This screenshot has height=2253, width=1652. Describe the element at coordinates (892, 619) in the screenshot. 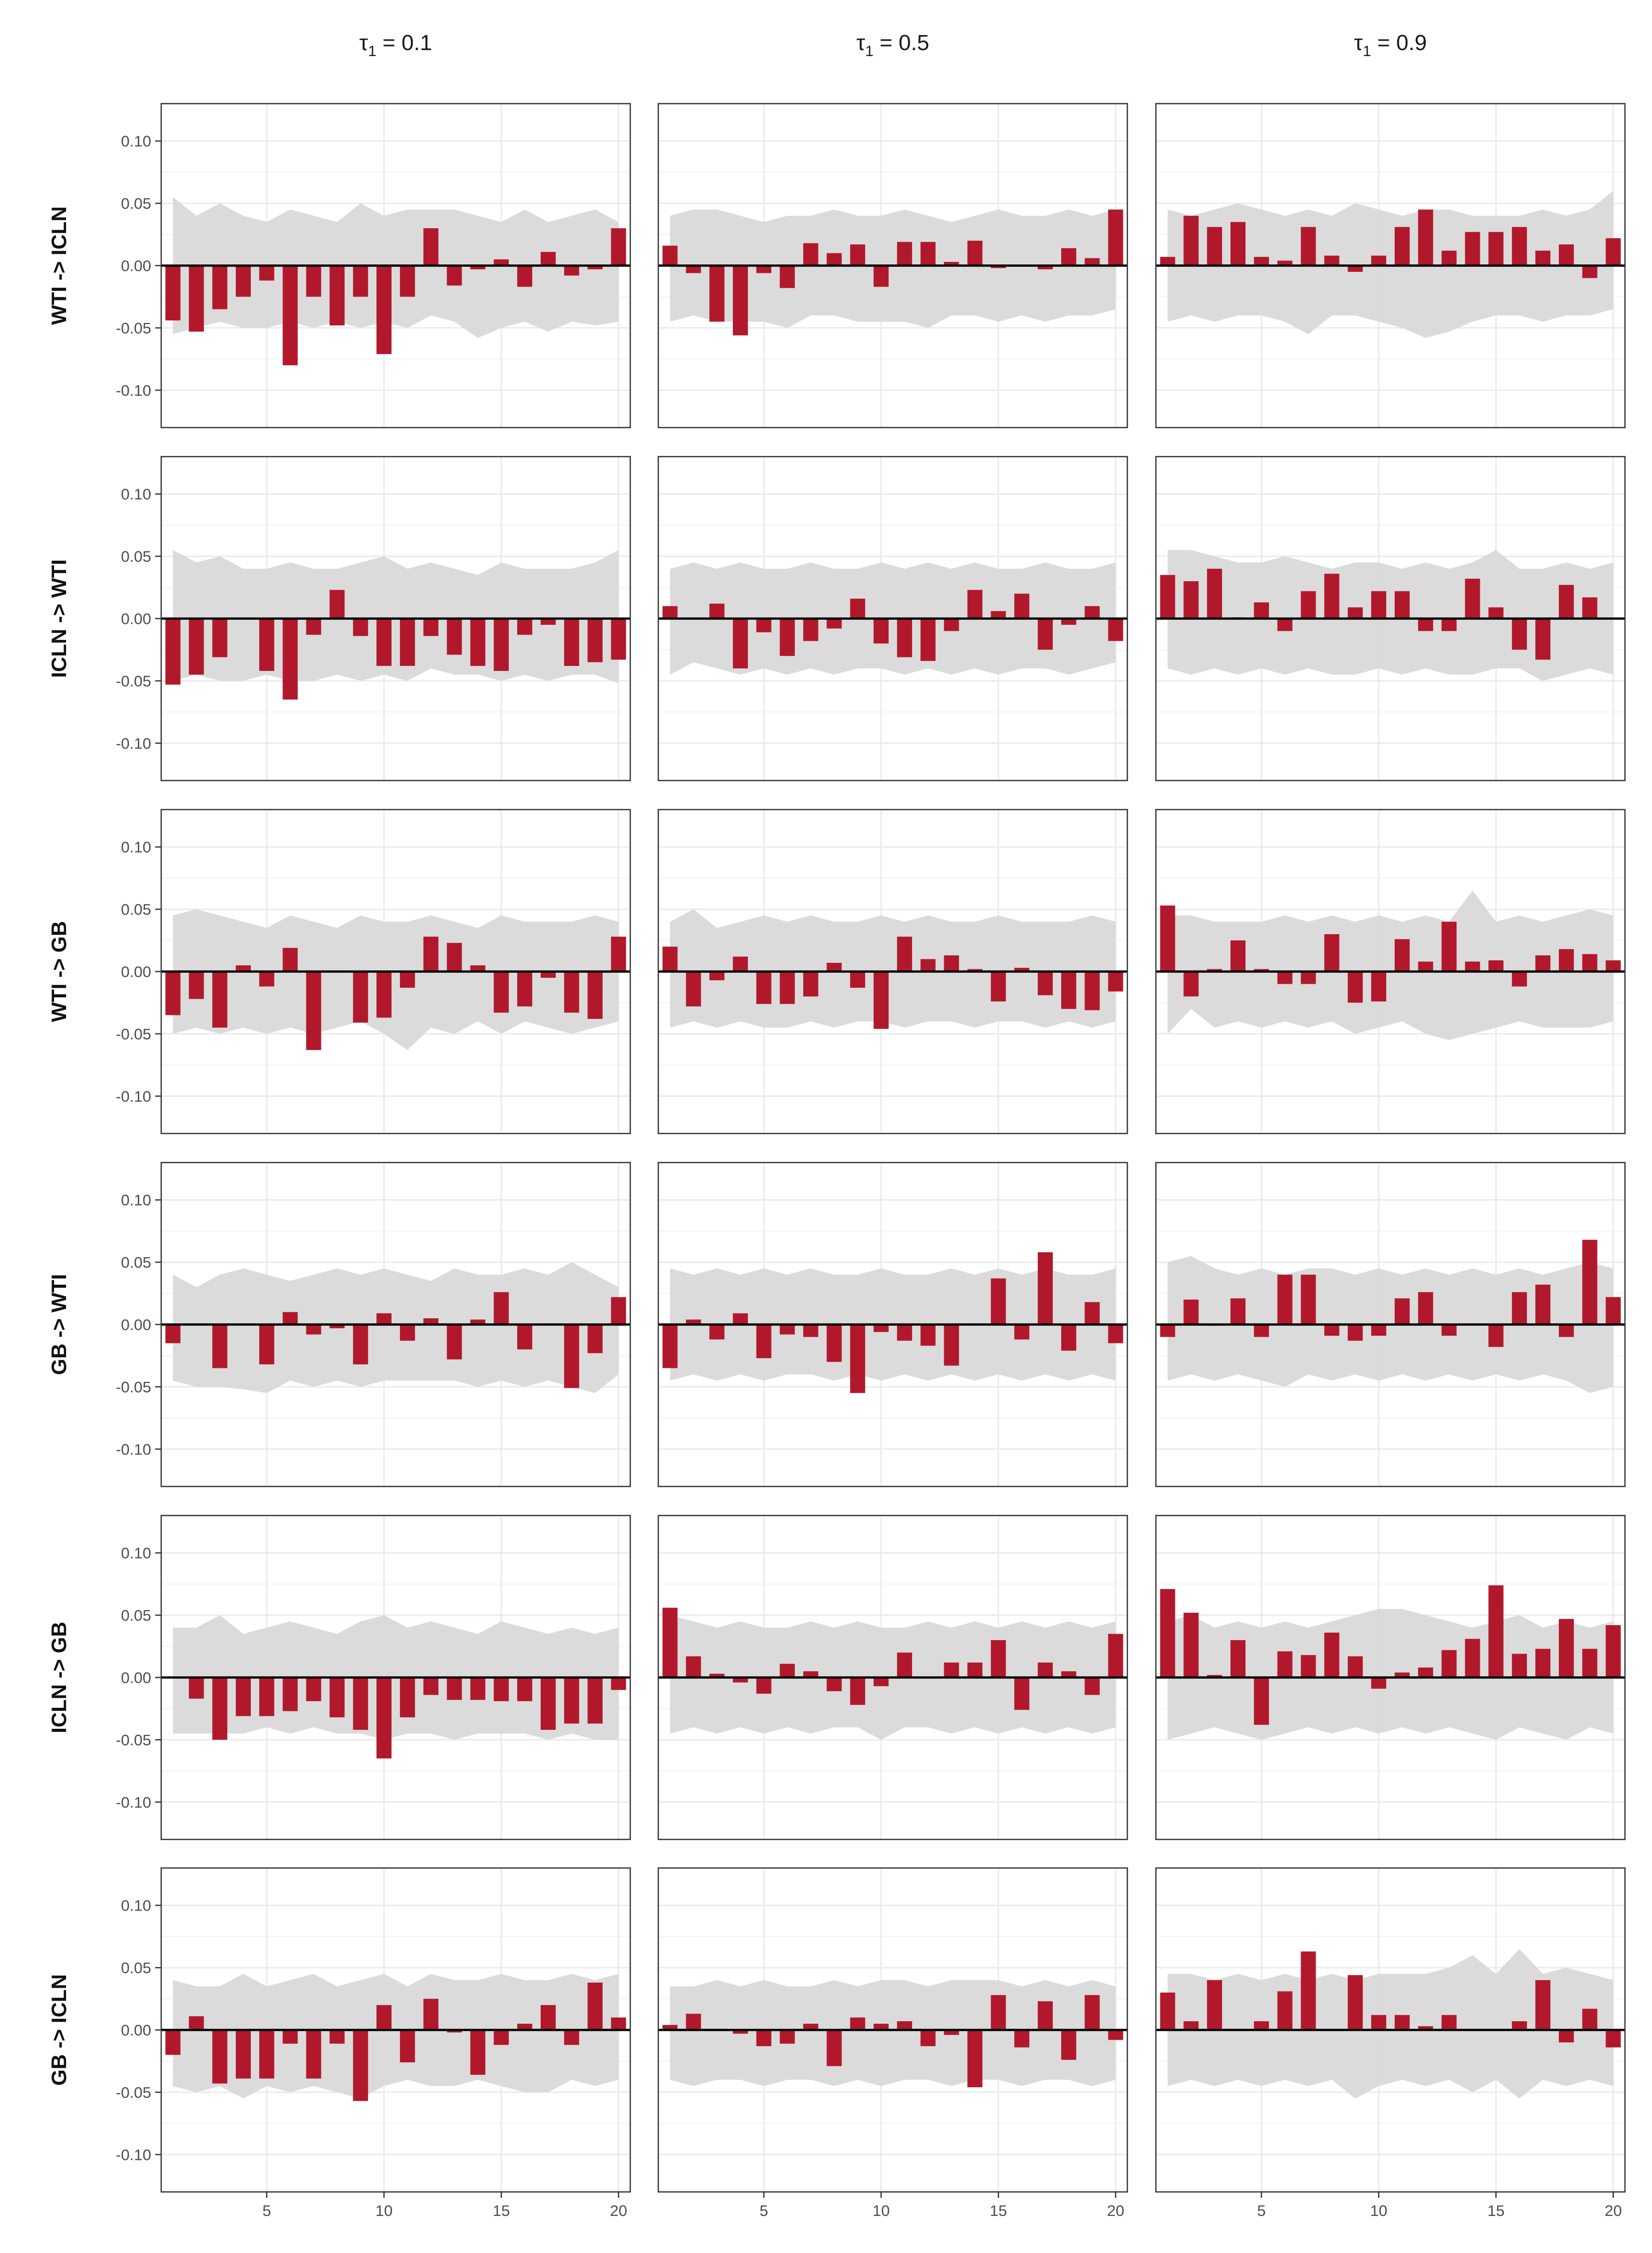

I see `panel-r2-c2` at that location.